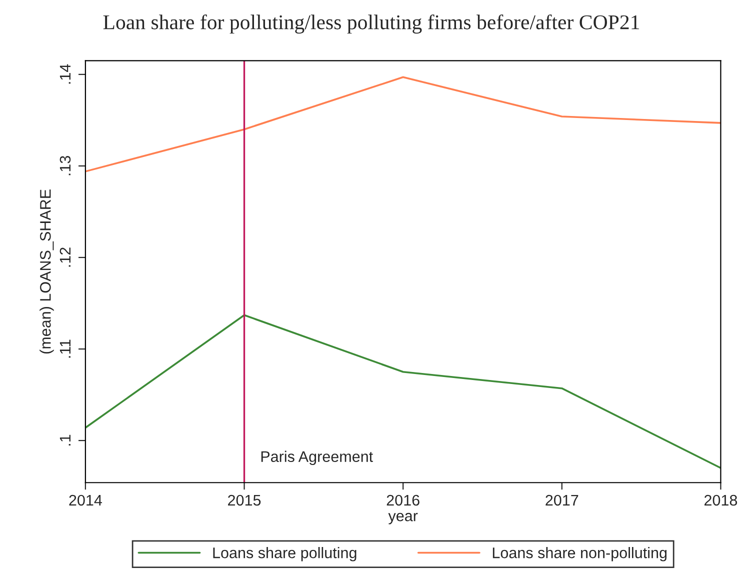 Image resolution: width=743 pixels, height=578 pixels. I want to click on x-tick-label: 2016, so click(403, 500).